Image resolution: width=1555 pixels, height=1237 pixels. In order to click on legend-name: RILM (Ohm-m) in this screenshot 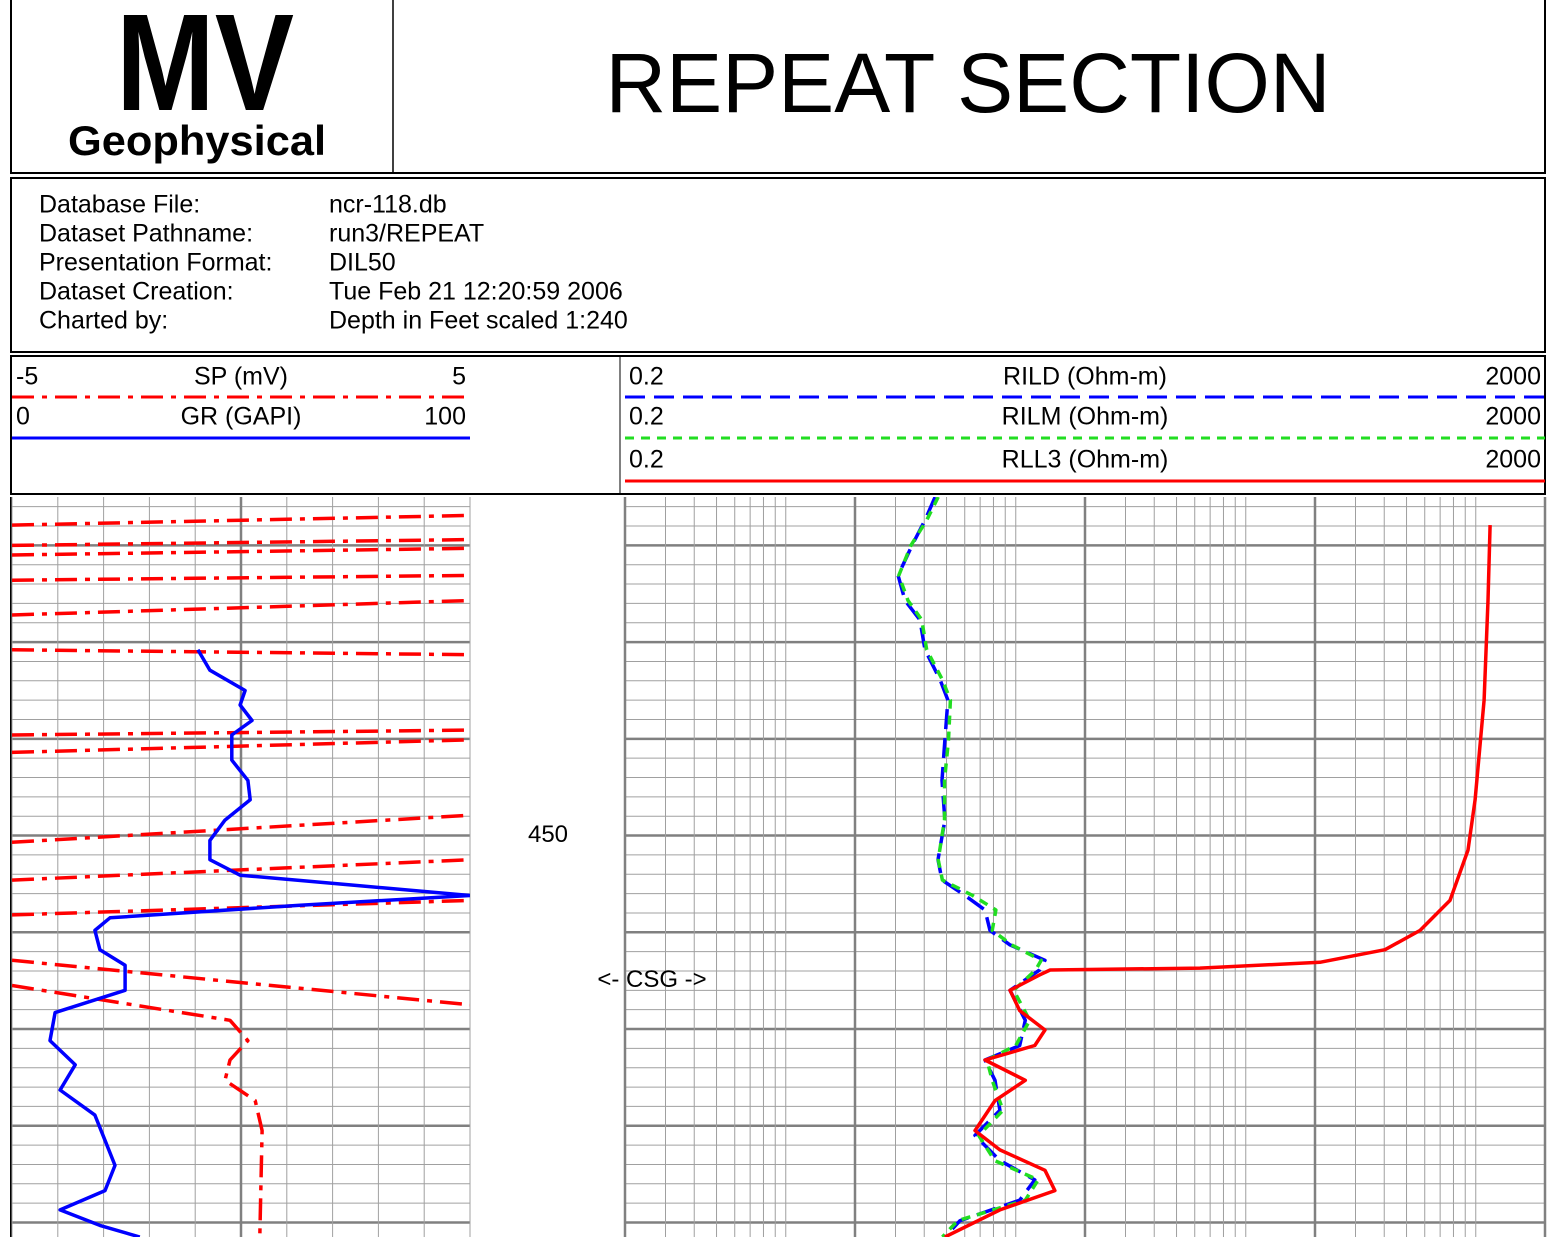, I will do `click(1085, 417)`.